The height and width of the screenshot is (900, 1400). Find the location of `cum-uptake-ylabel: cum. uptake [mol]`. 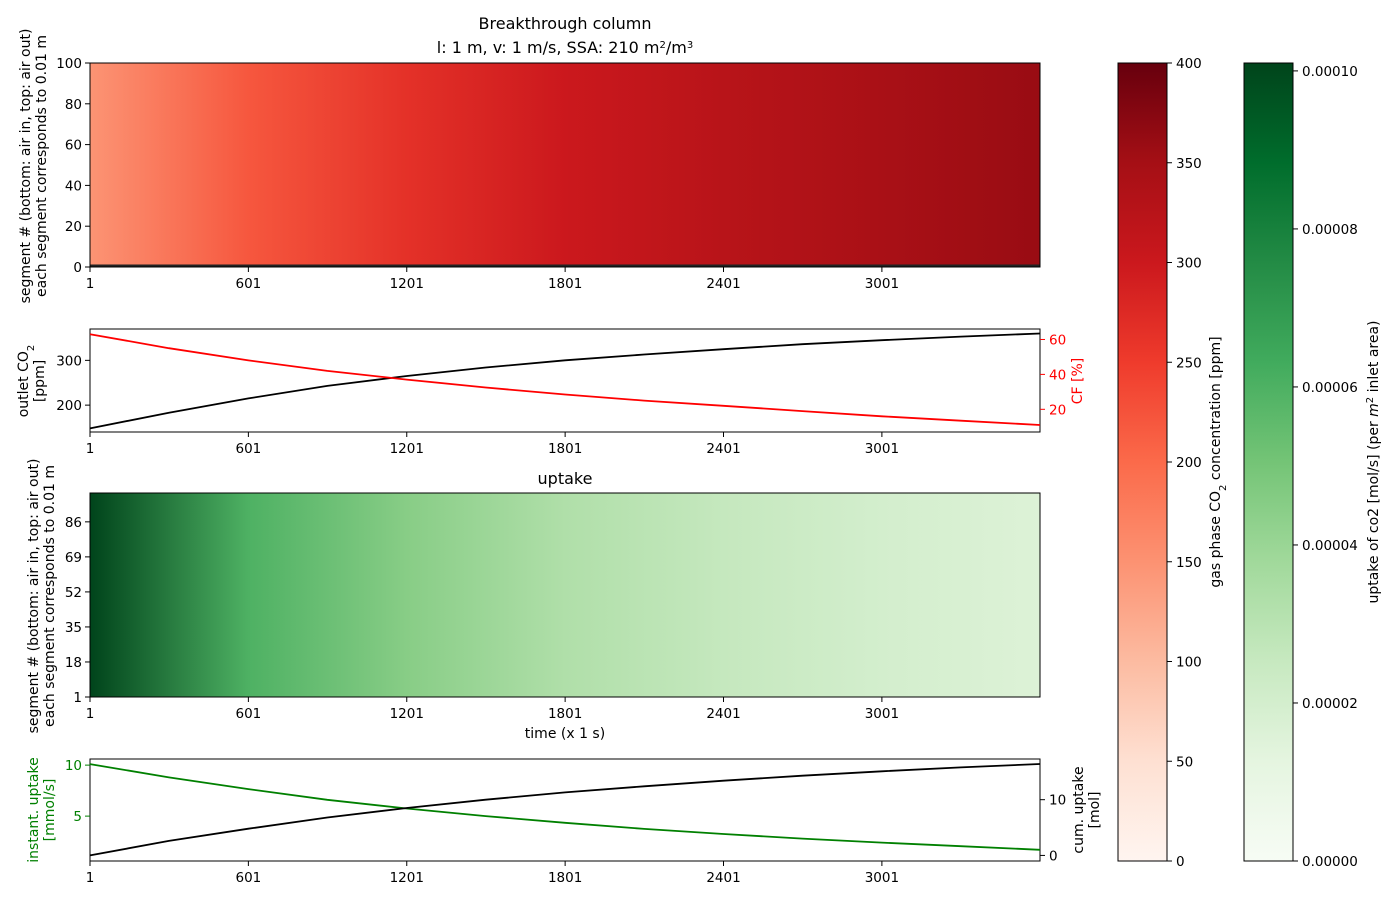

cum-uptake-ylabel: cum. uptake [mol] is located at coordinates (1087, 809).